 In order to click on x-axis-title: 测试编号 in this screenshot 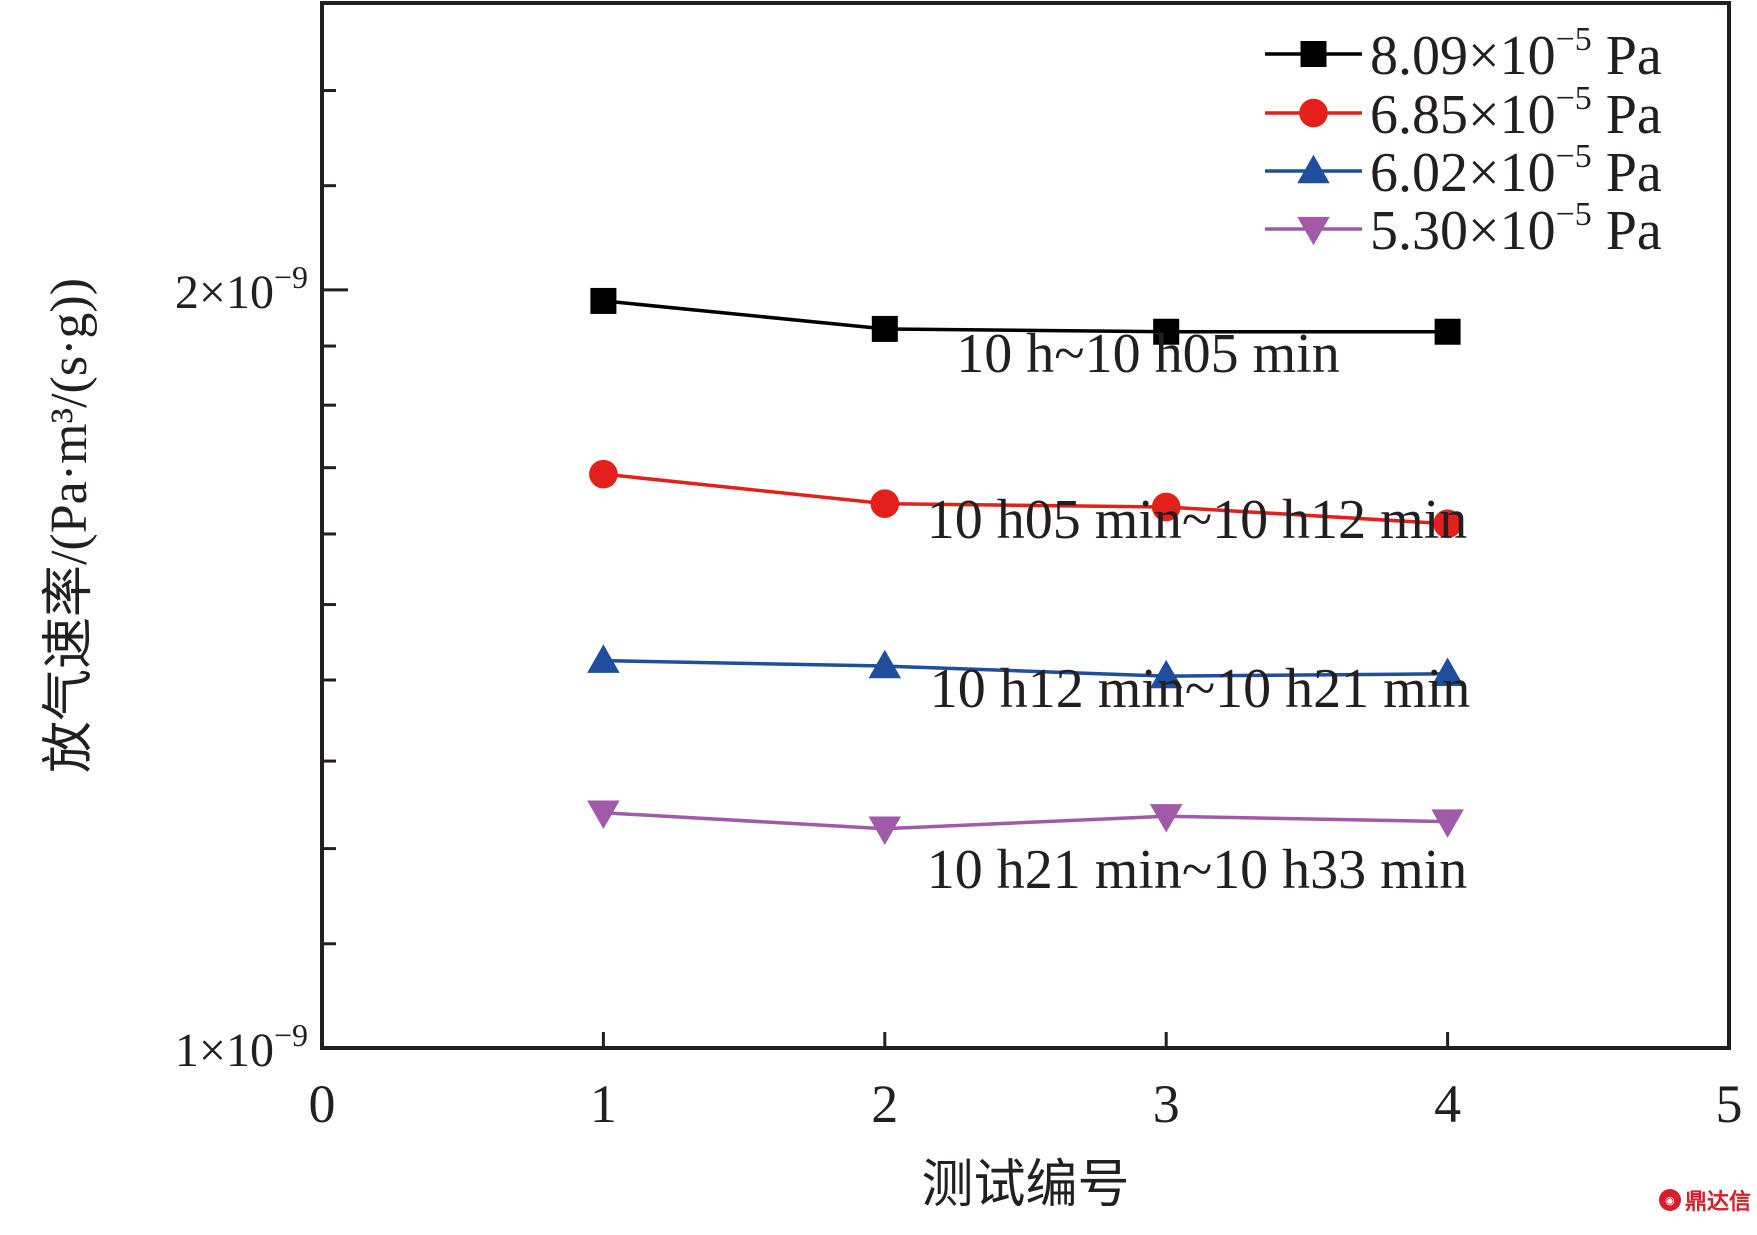, I will do `click(1025, 1185)`.